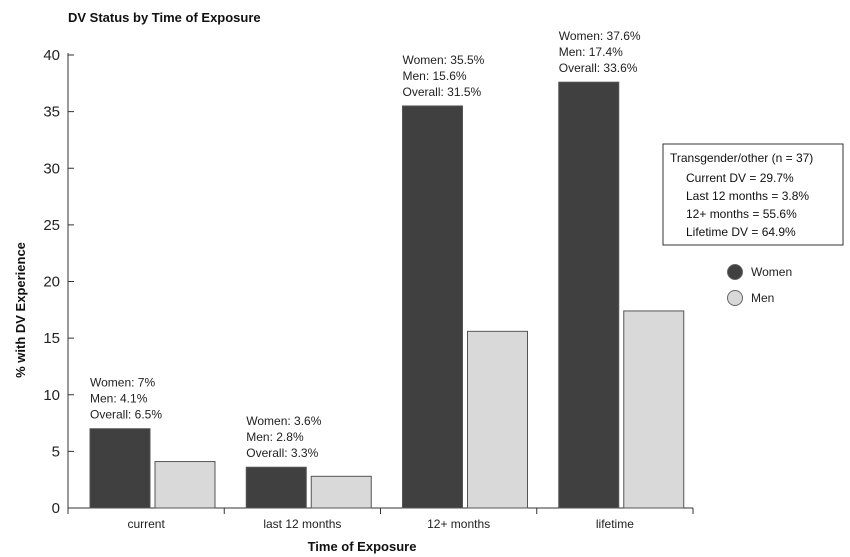 The width and height of the screenshot is (850, 557). I want to click on y-tick-label: 40, so click(51, 55).